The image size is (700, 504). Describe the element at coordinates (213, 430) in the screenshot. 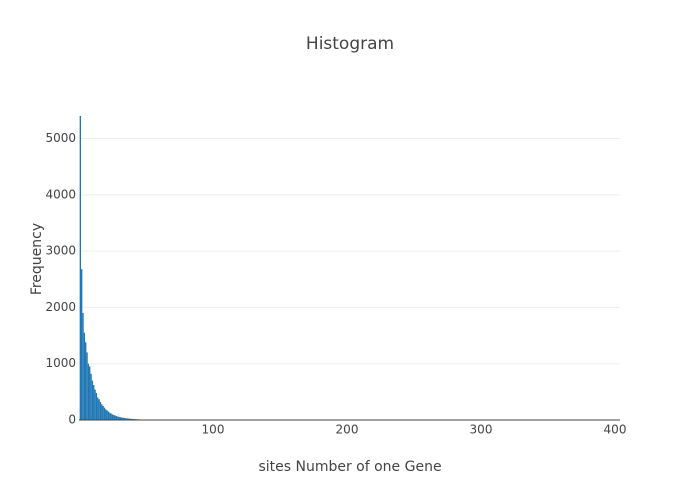

I see `x-tick-label: 100` at that location.